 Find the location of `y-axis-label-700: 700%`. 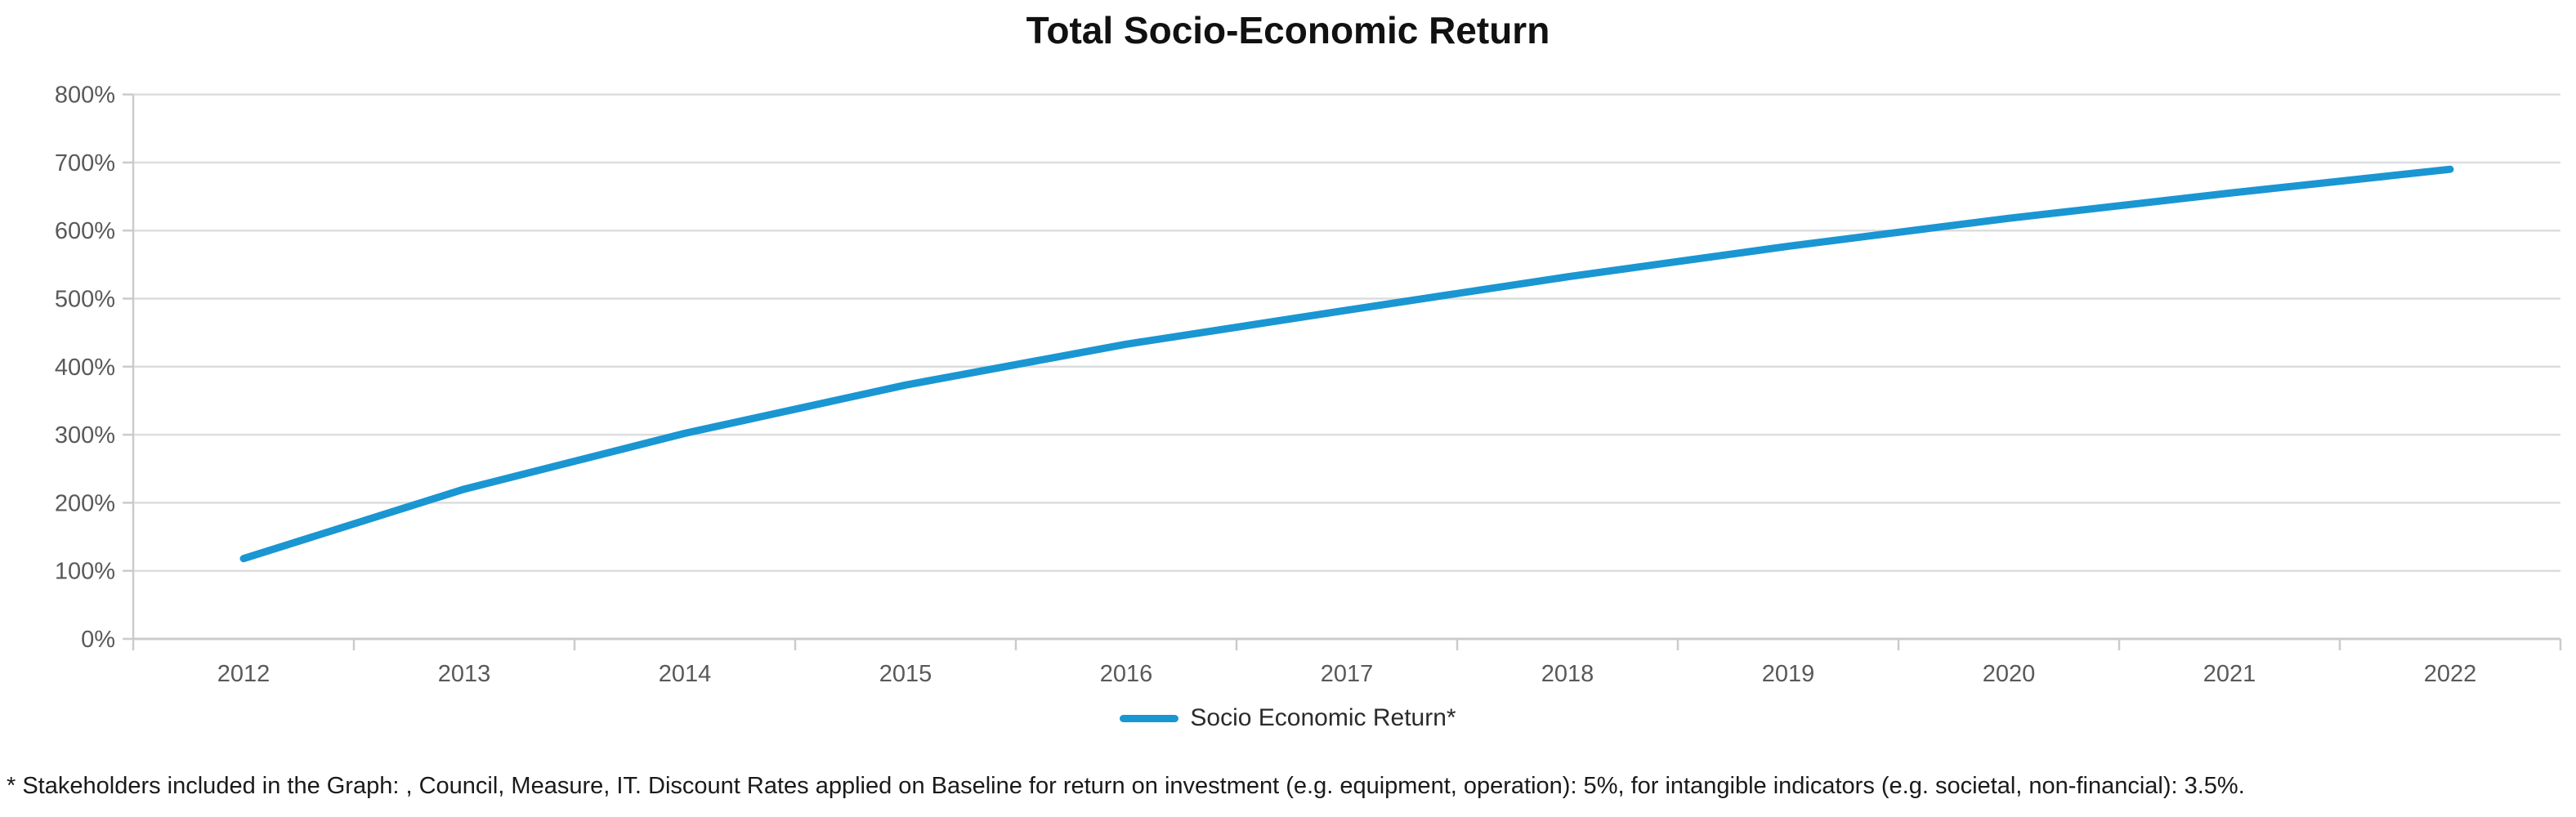

y-axis-label-700: 700% is located at coordinates (85, 163).